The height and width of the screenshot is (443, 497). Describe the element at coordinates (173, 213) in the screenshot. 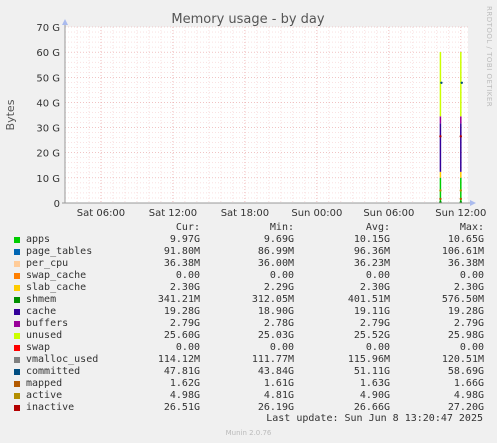

I see `x-tick-label: Sat 12:00` at that location.